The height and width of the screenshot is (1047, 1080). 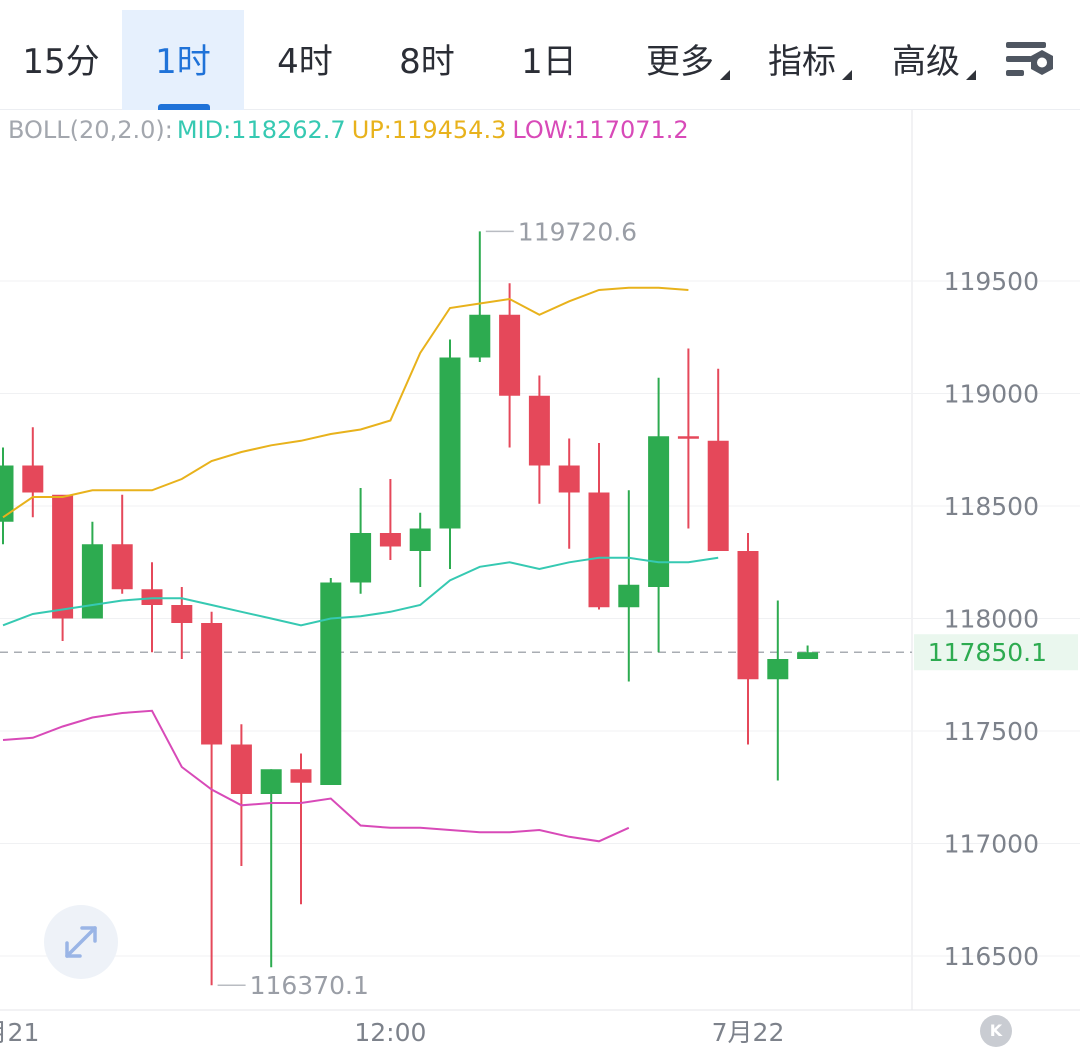 I want to click on expand-button, so click(x=81, y=942).